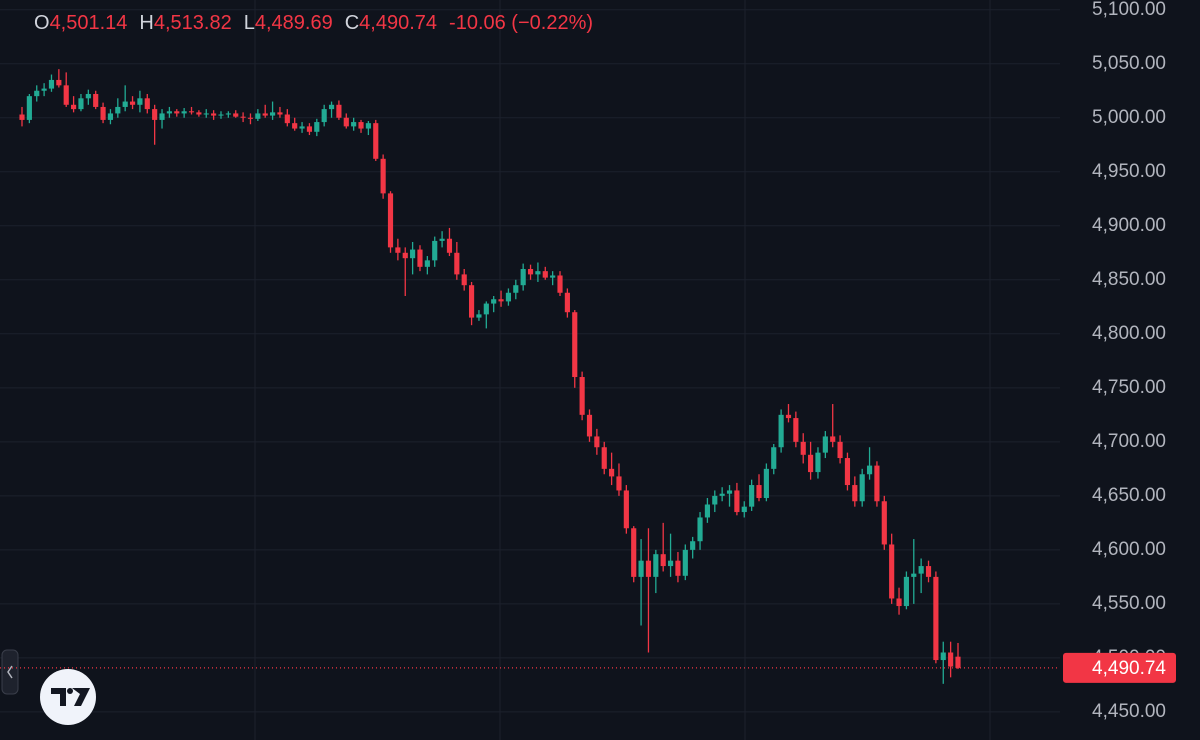 This screenshot has width=1200, height=740. What do you see at coordinates (1129, 279) in the screenshot?
I see `y-tick-label: 4,850.00` at bounding box center [1129, 279].